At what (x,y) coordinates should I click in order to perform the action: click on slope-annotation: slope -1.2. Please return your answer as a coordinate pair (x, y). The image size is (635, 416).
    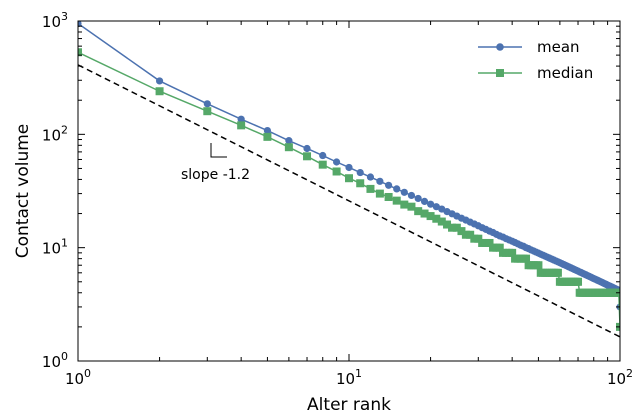
    Looking at the image, I should click on (215, 163).